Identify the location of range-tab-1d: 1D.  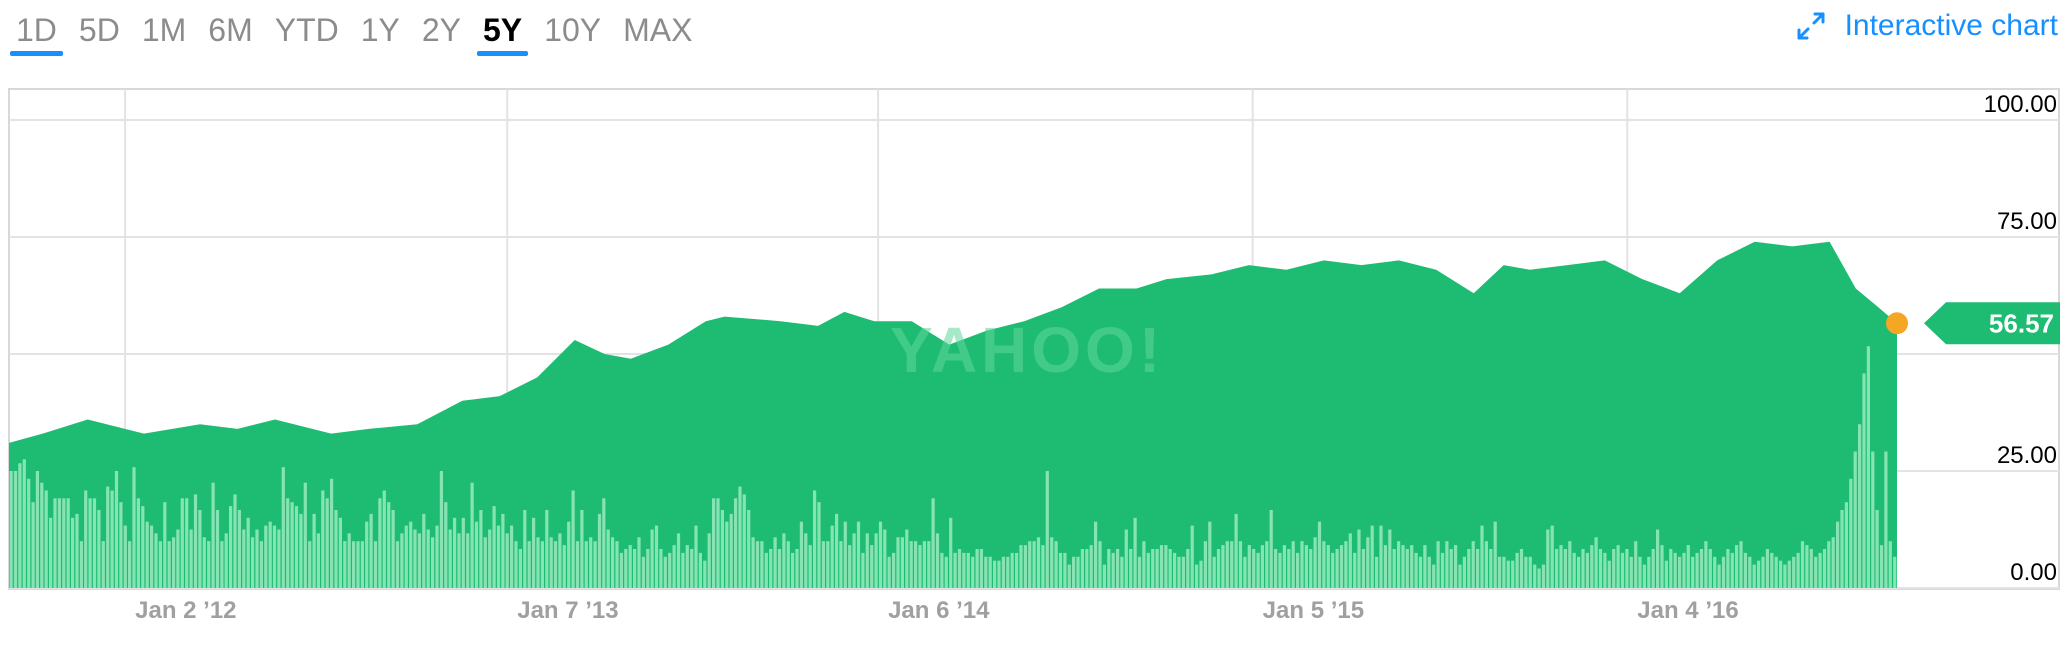
(36, 32).